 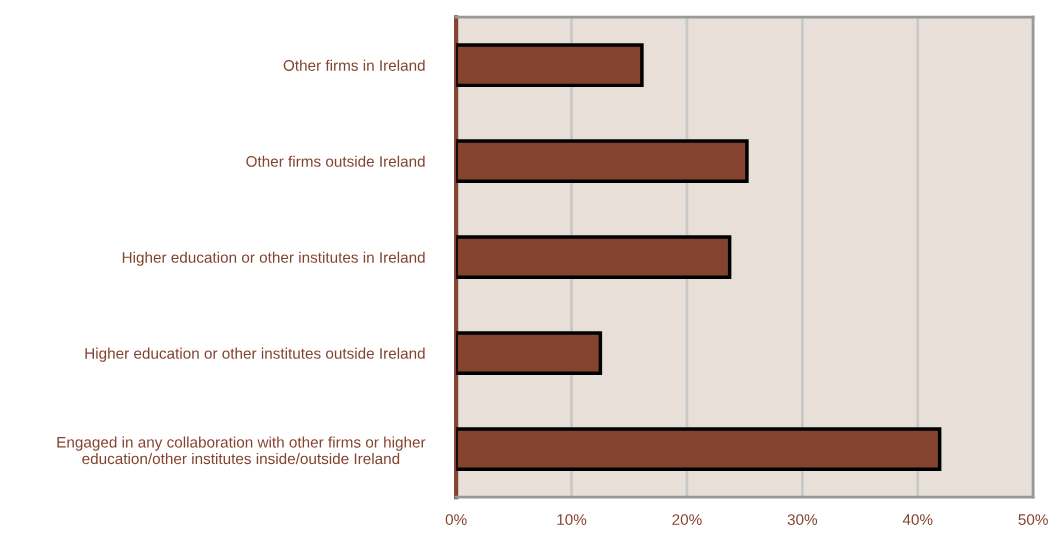 I want to click on x-tick-label: 50%, so click(x=1033, y=519).